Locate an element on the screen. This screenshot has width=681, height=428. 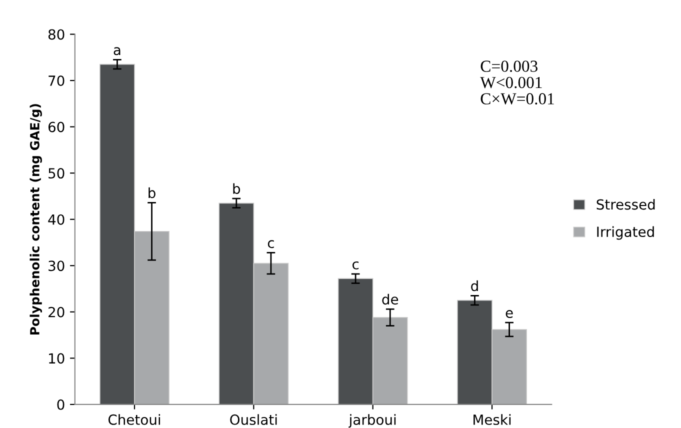
y-tick-label: 20 is located at coordinates (56, 312).